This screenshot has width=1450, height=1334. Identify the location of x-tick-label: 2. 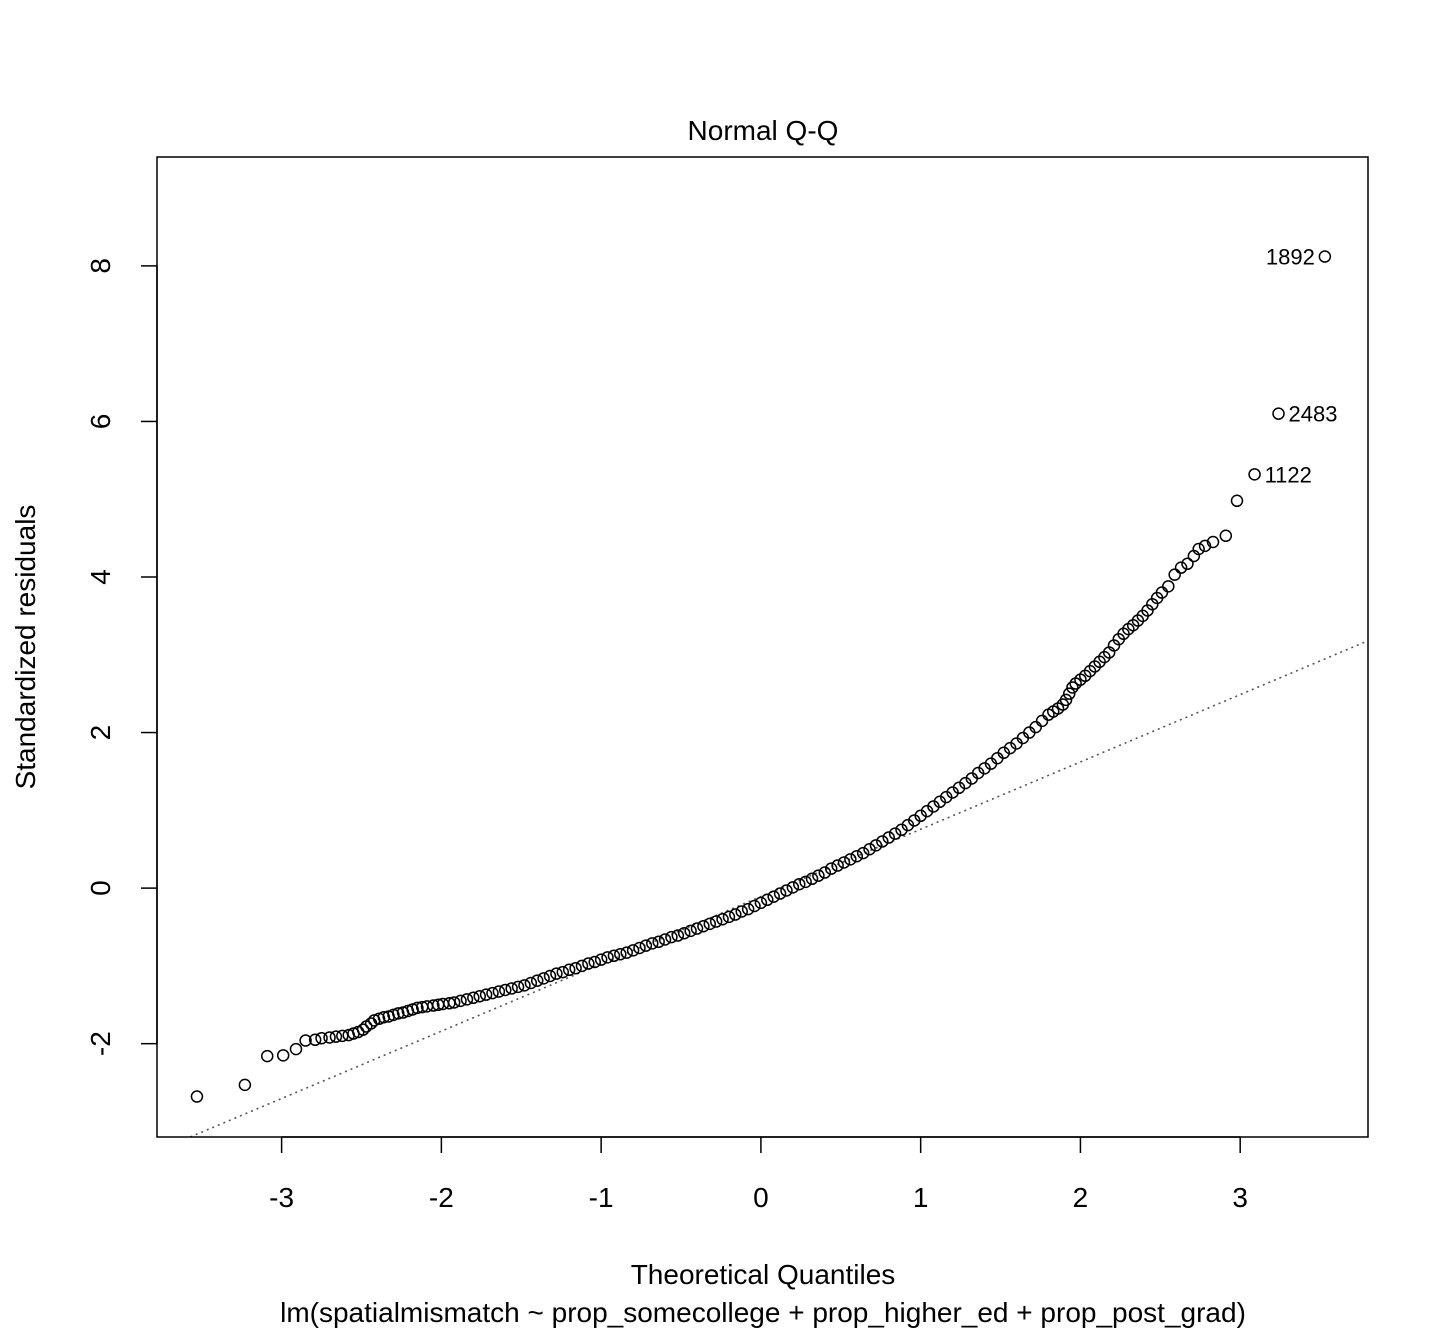
(1081, 1197).